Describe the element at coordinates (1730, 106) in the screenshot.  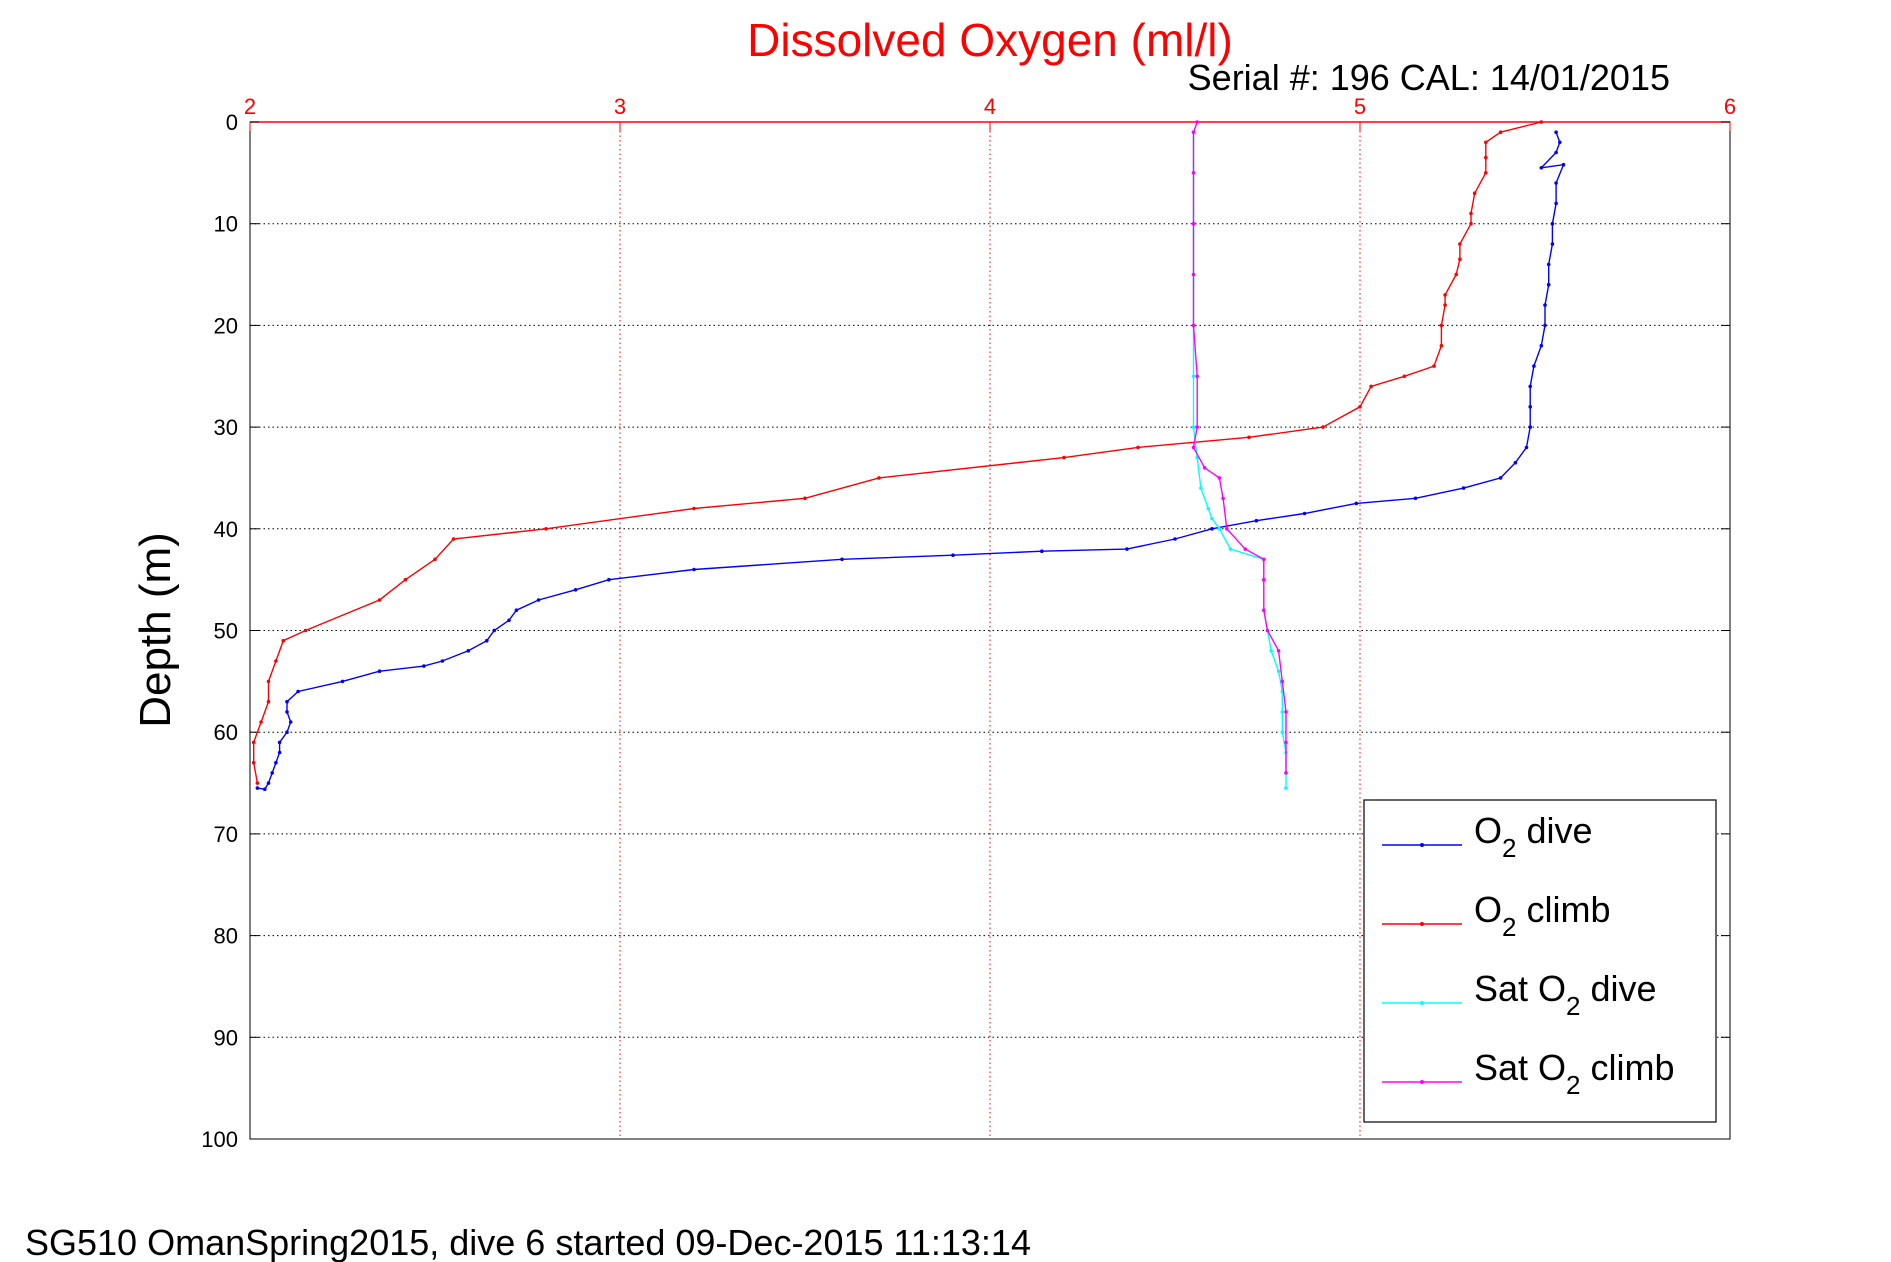
I see `x-tick-label: 6` at that location.